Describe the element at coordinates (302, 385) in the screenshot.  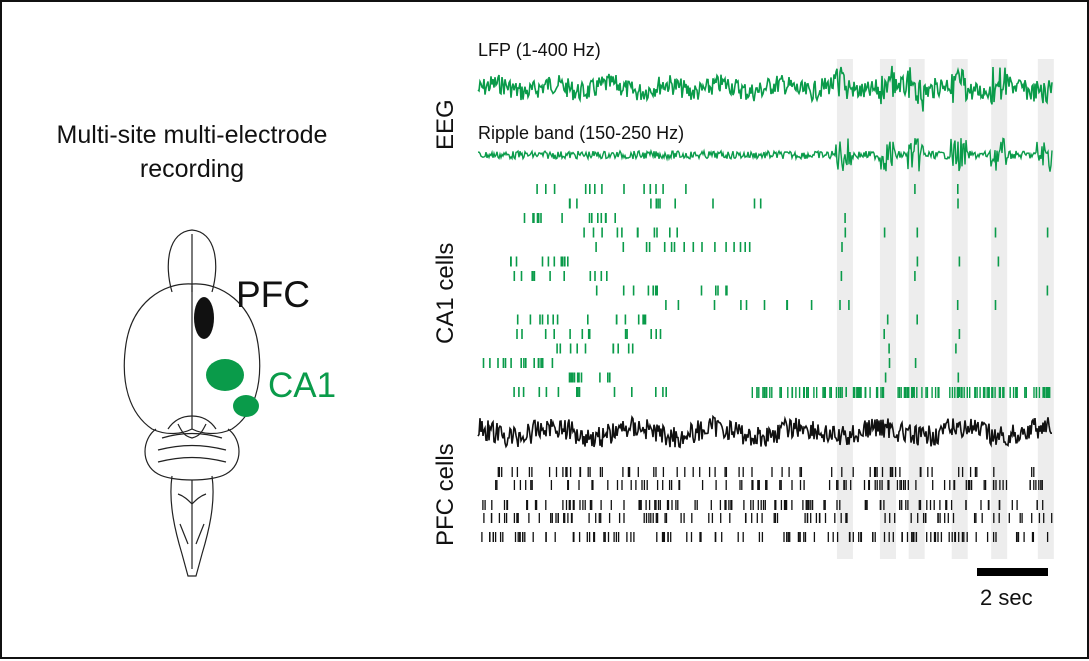
I see `ca1-region-label: CA1` at that location.